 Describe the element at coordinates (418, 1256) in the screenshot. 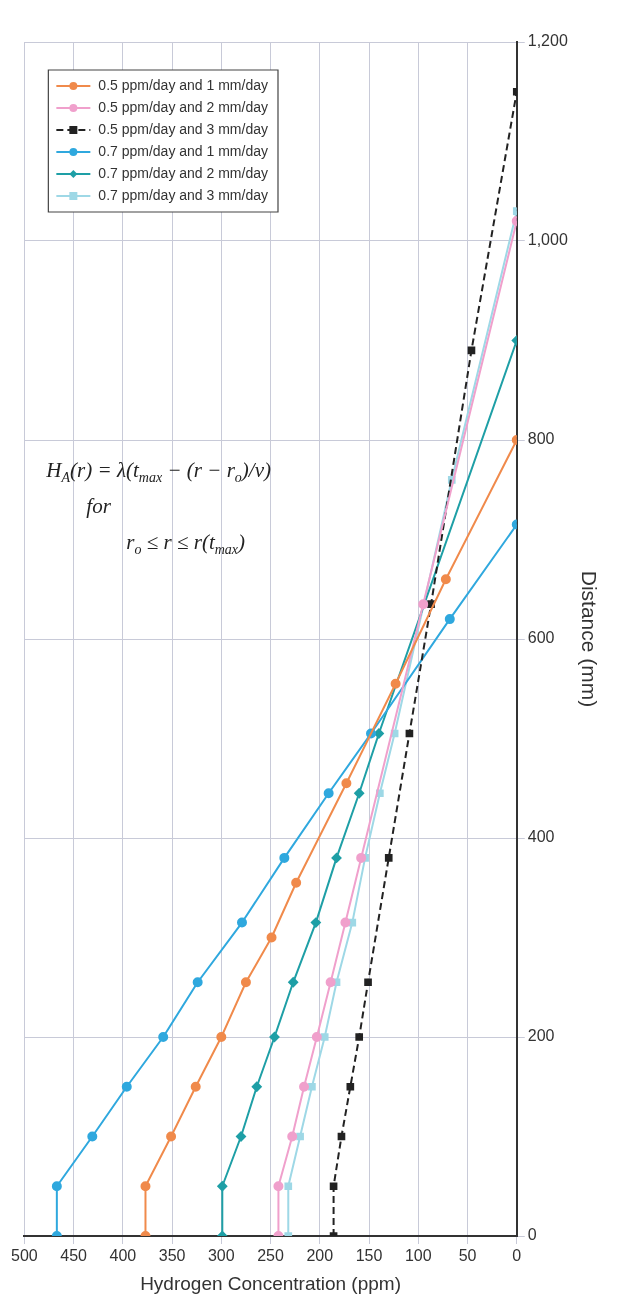

I see `x-tick-label: 100` at that location.